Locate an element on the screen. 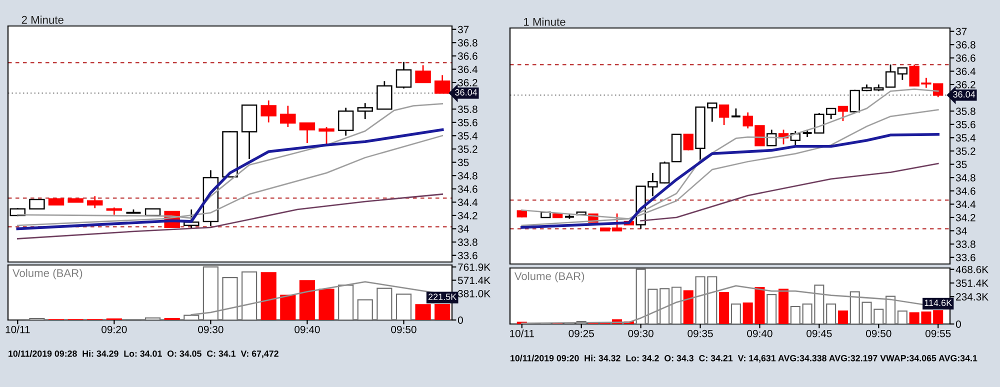 Image resolution: width=1000 pixels, height=387 pixels. text: 10/11/2019 09:20 Hi: 34.32 Lo: 34.2 O: 34.3 C: 34.21 V: 14,631 AVG:34.338 AVG:32.197 VWAP:34.065 AVG:34.1 is located at coordinates (744, 358).